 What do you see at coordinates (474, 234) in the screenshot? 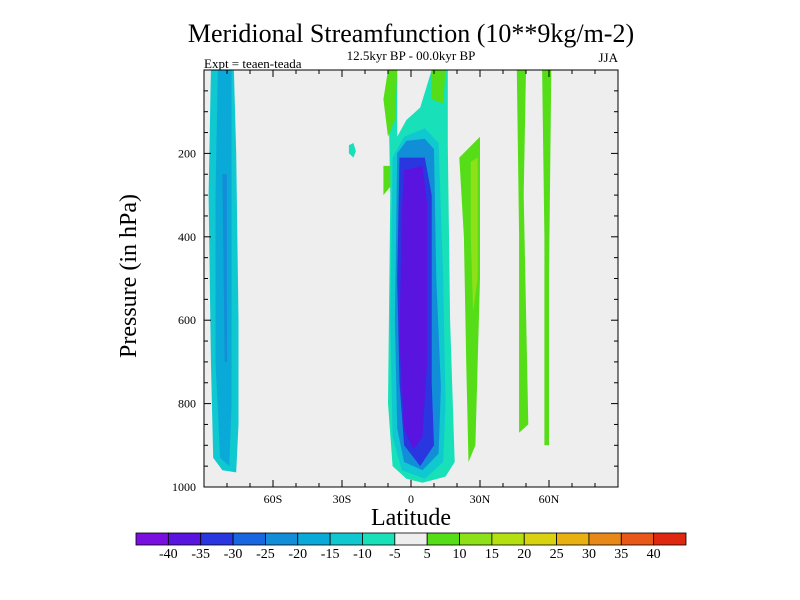
I see `contour-nh-subtropical-core` at bounding box center [474, 234].